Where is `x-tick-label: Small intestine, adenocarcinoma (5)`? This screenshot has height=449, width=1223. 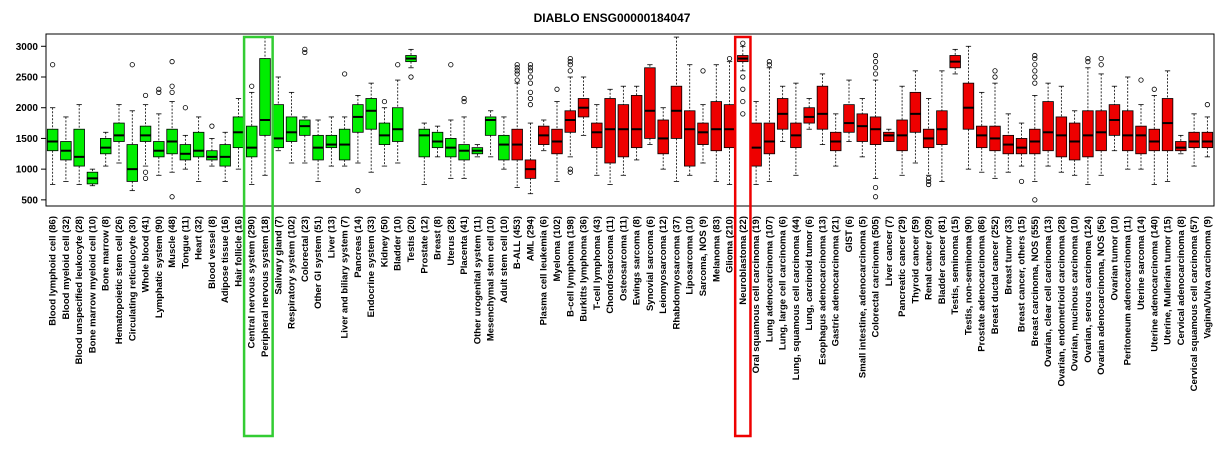
x-tick-label: Small intestine, adenocarcinoma (5) is located at coordinates (862, 297).